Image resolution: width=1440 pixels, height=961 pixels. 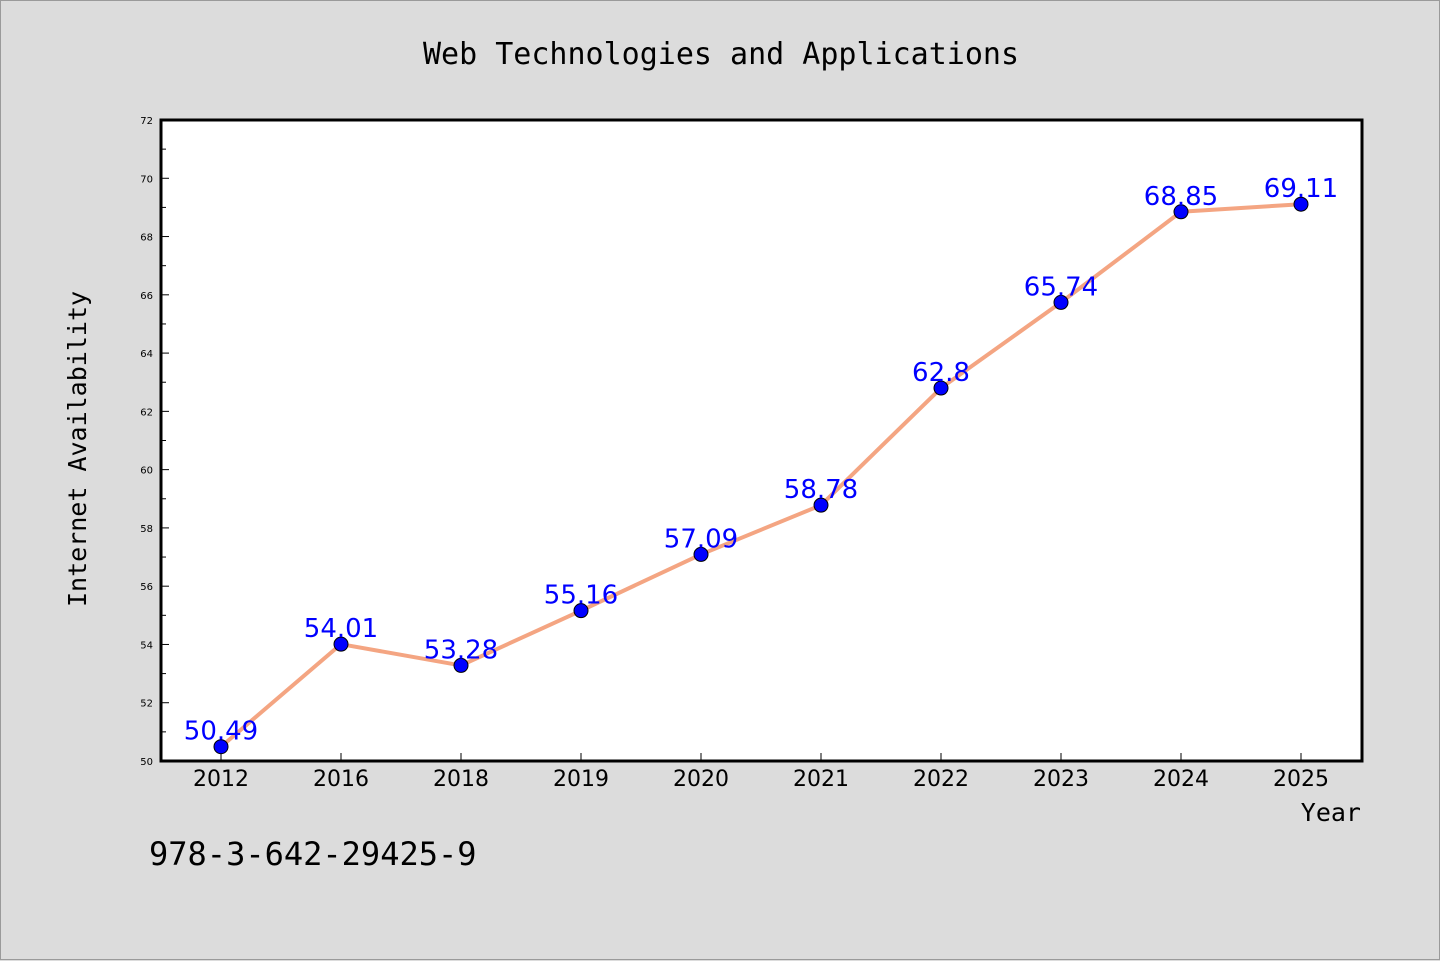 I want to click on data-label: 53.28, so click(x=461, y=650).